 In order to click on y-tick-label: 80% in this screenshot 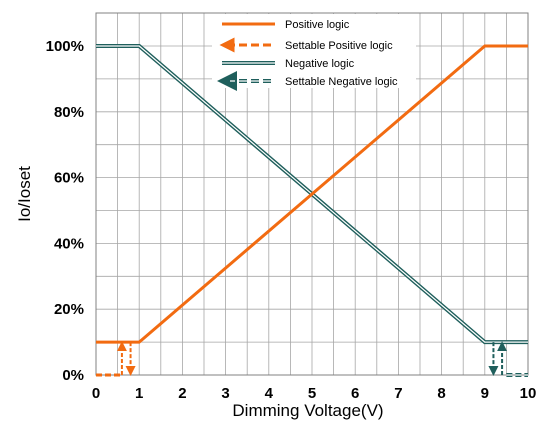, I will do `click(69, 112)`.